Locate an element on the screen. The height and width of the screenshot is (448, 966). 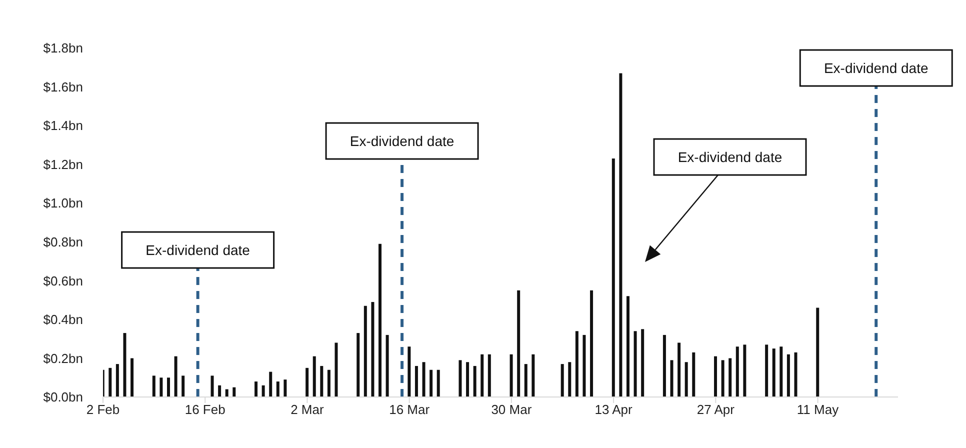
y-tick-label: $0.2bn is located at coordinates (63, 358).